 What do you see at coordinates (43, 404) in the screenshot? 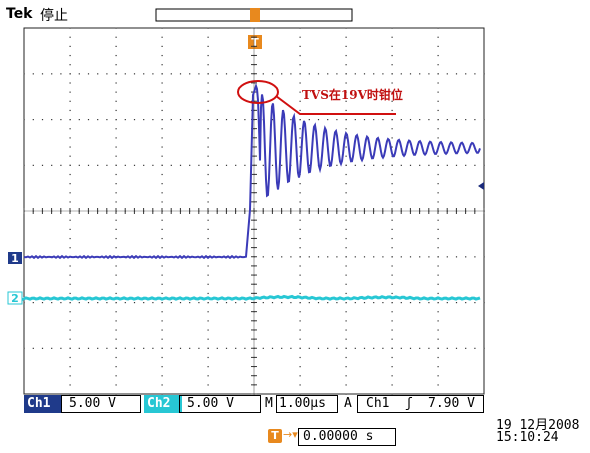
I see `ch1-label: Ch1` at bounding box center [43, 404].